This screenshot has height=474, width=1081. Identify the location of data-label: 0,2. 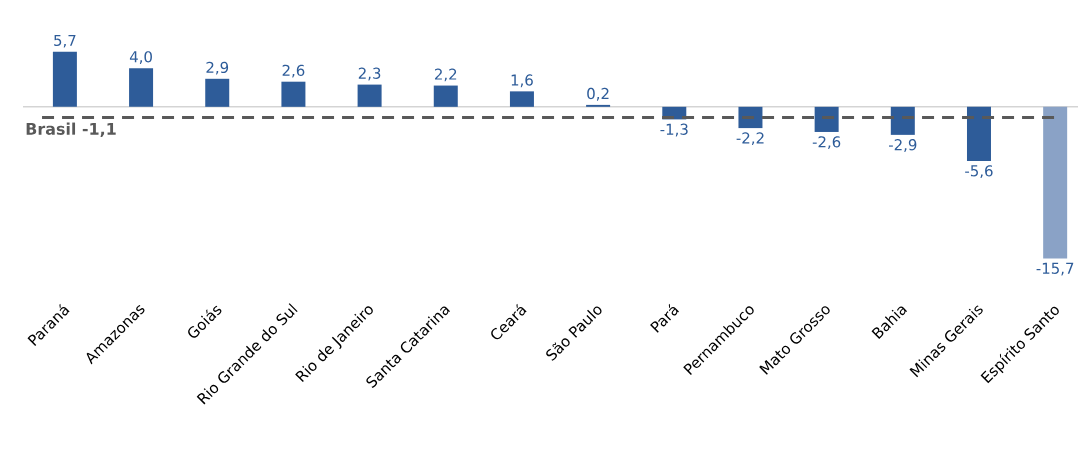
(598, 94).